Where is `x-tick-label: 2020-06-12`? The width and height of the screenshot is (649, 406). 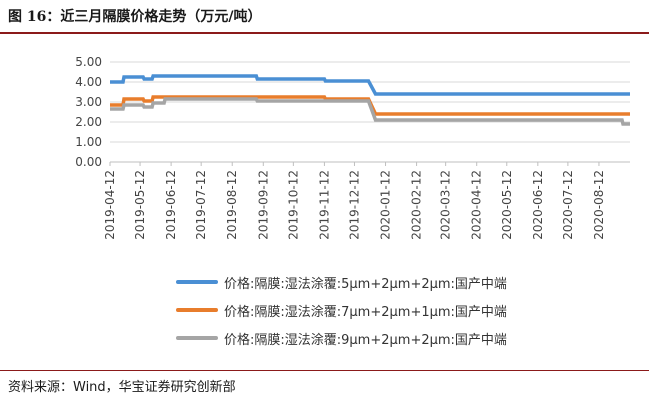
x-tick-label: 2020-06-12 is located at coordinates (538, 205).